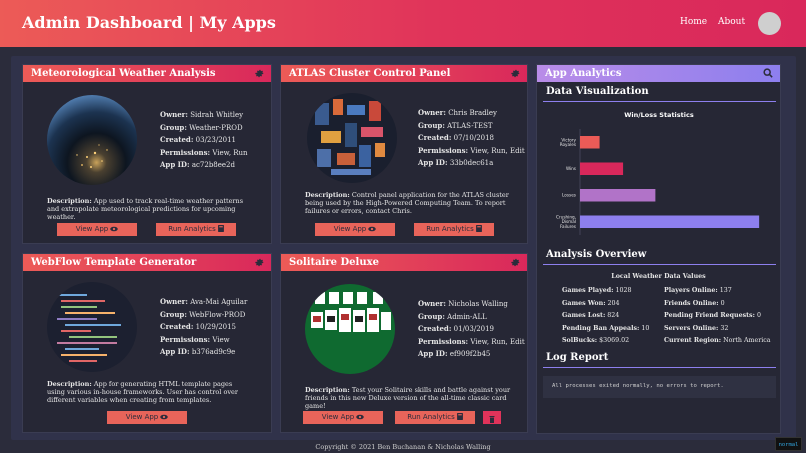 The height and width of the screenshot is (453, 806). I want to click on app-id-value: ac72b8ee2d, so click(213, 165).